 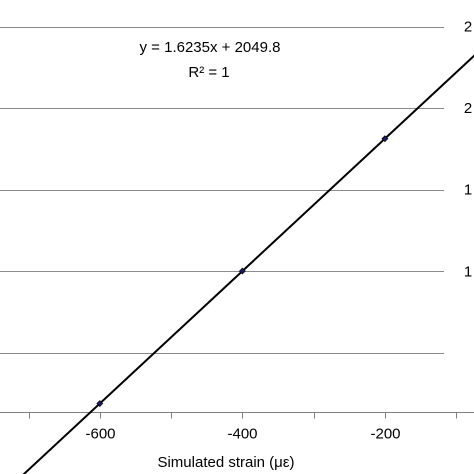 What do you see at coordinates (385, 434) in the screenshot?
I see `x-tick-label-2: -200` at bounding box center [385, 434].